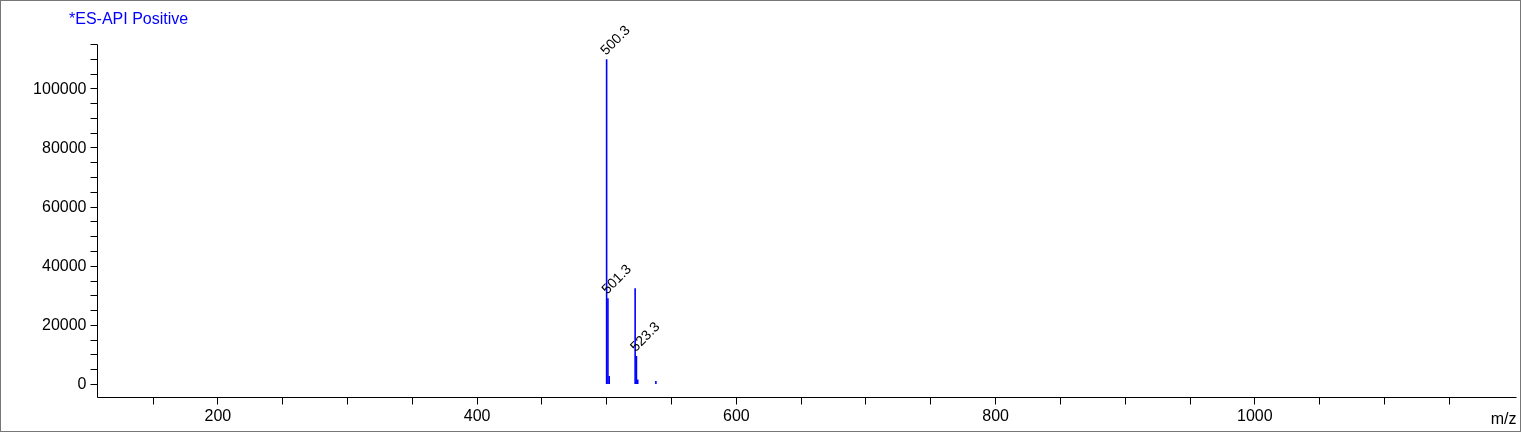  What do you see at coordinates (64, 147) in the screenshot?
I see `y-tick-label: 80000` at bounding box center [64, 147].